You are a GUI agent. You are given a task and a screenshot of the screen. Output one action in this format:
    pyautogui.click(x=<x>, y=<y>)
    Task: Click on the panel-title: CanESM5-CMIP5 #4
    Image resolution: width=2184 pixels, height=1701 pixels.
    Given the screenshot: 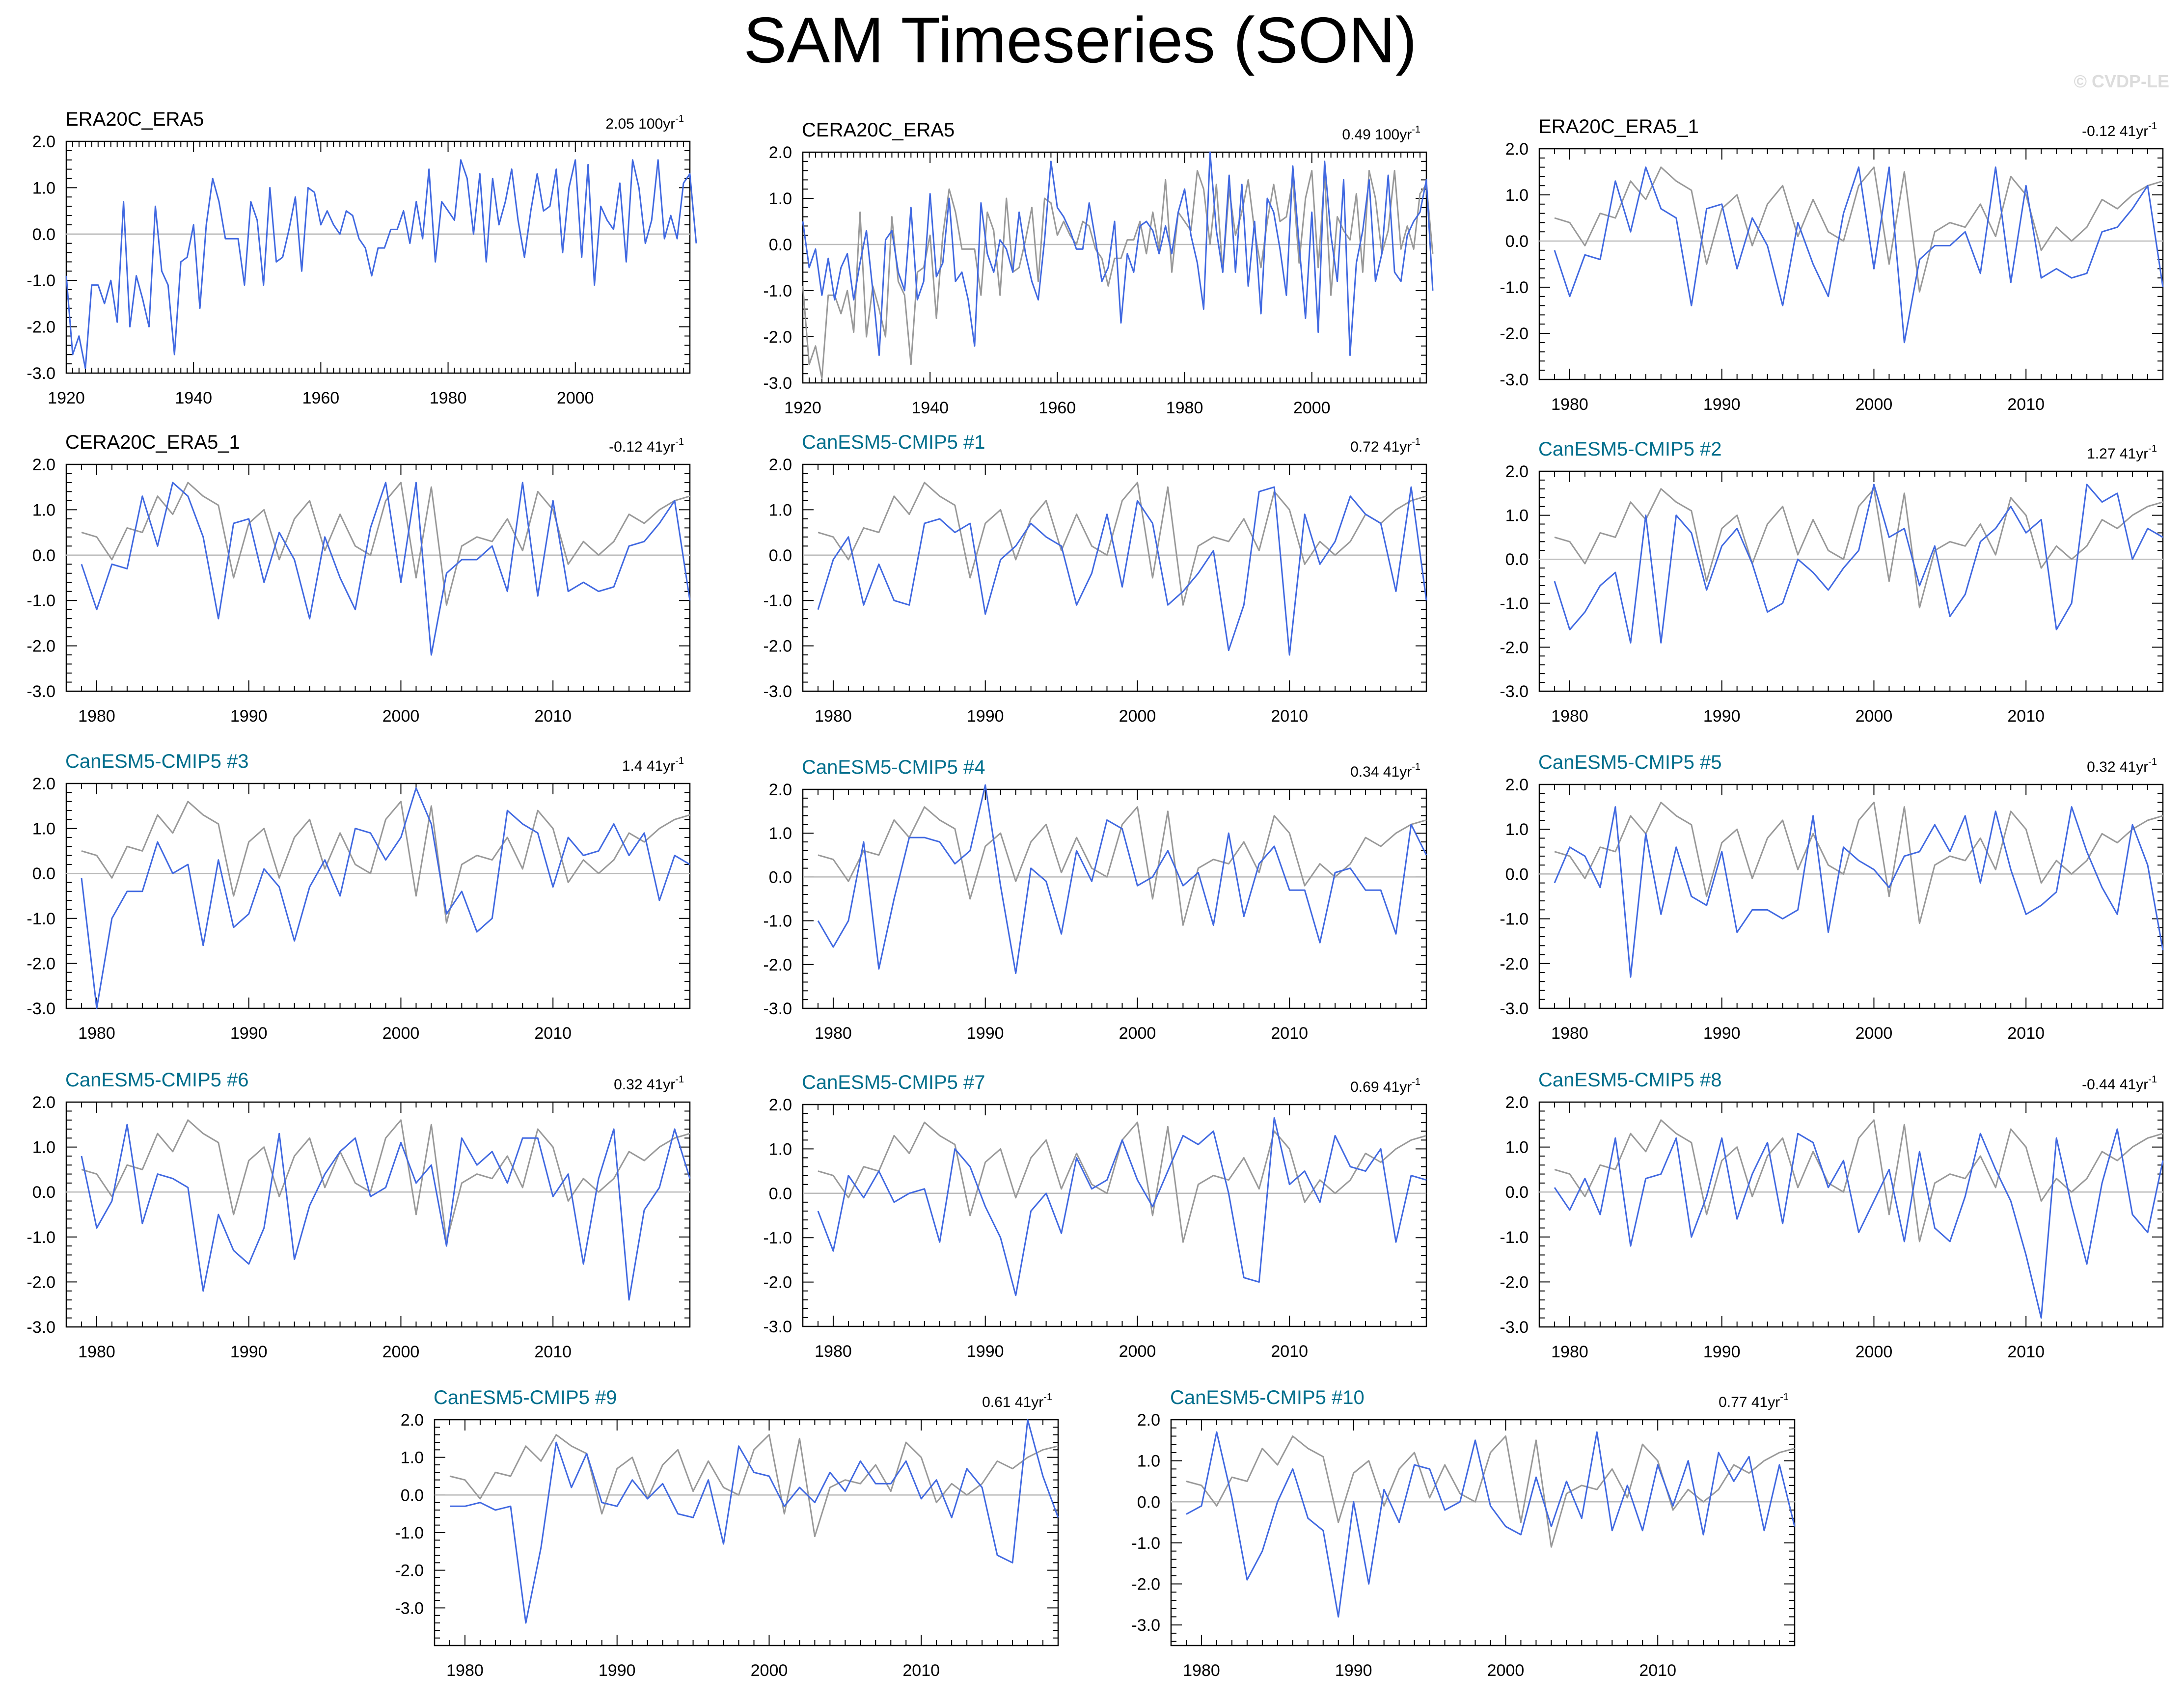 What is the action you would take?
    pyautogui.click(x=893, y=767)
    